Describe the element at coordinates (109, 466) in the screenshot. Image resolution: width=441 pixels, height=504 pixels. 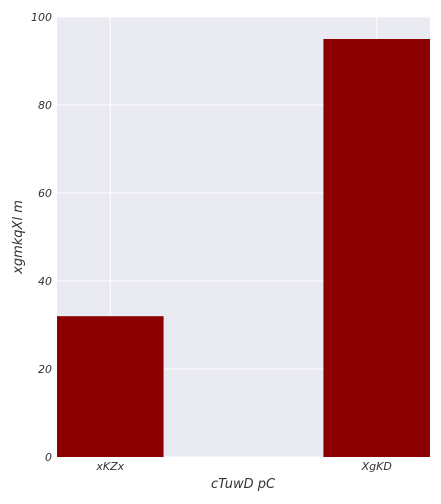
I see `x-tick-label: xKZx` at that location.